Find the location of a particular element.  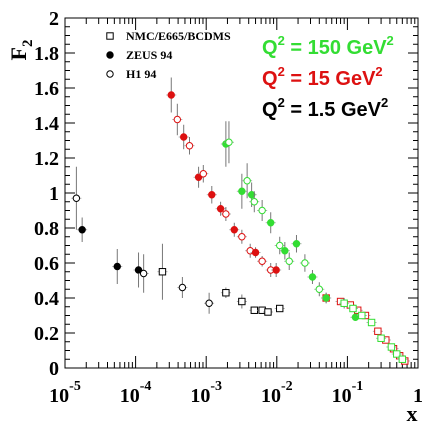

y-tick-label: 0.8 is located at coordinates (46, 229).